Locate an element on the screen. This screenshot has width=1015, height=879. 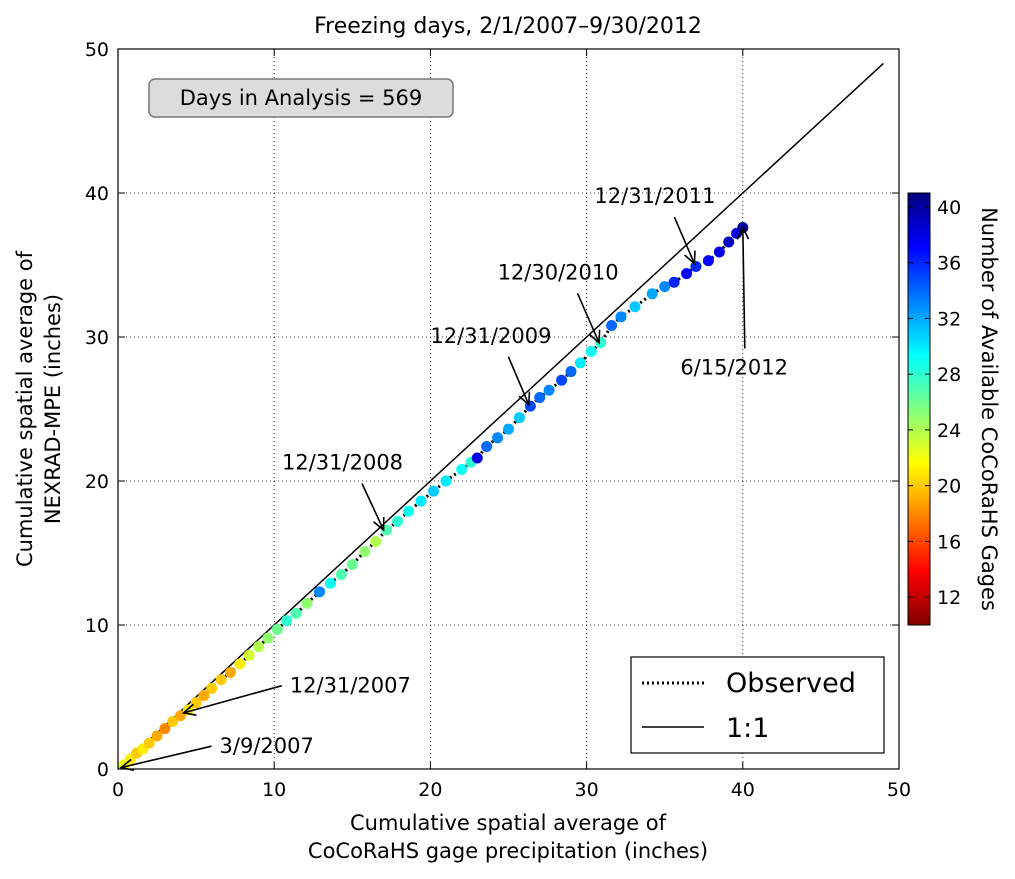
legend-label-observed: Observed is located at coordinates (791, 683).